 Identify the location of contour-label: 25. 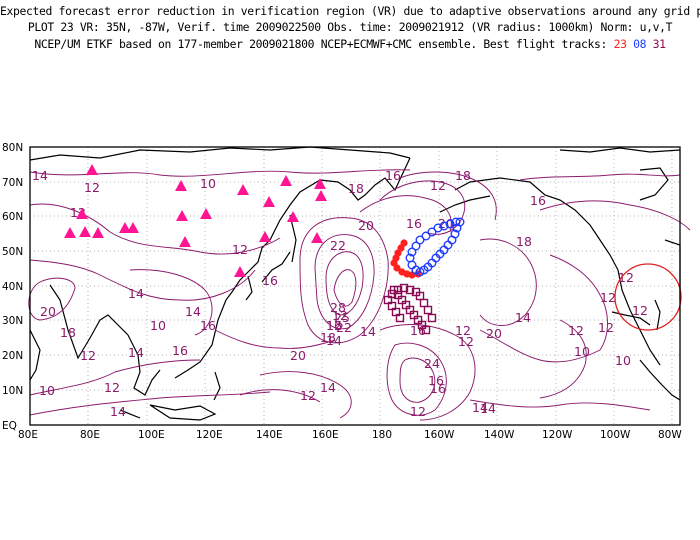
(342, 317).